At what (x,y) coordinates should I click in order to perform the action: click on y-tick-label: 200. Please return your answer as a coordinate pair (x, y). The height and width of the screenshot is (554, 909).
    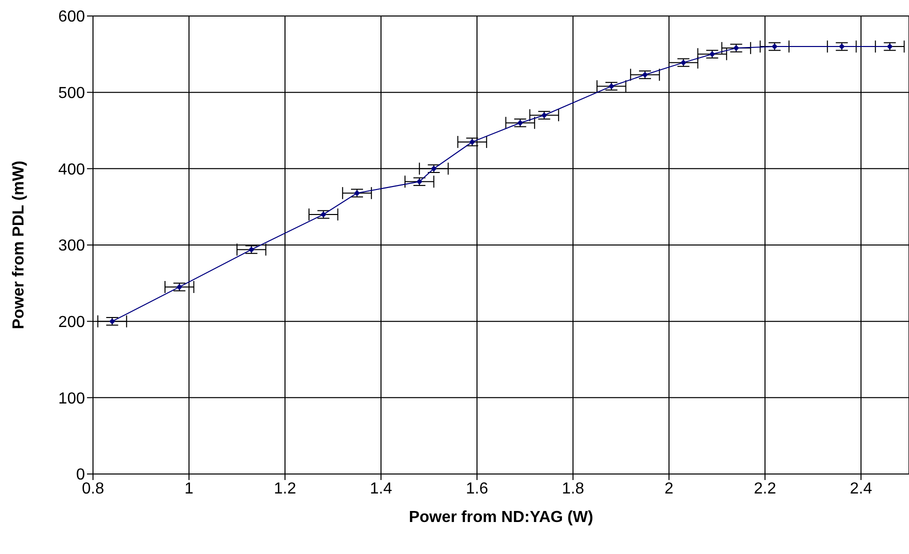
    Looking at the image, I should click on (72, 323).